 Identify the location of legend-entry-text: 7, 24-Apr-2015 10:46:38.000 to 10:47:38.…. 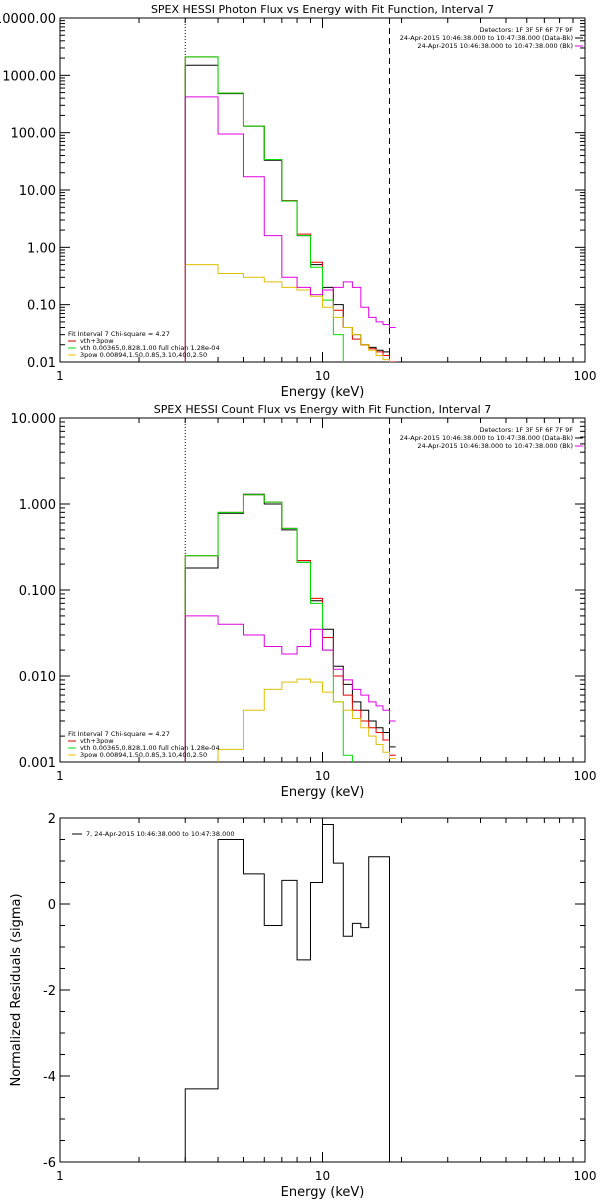
(160, 834).